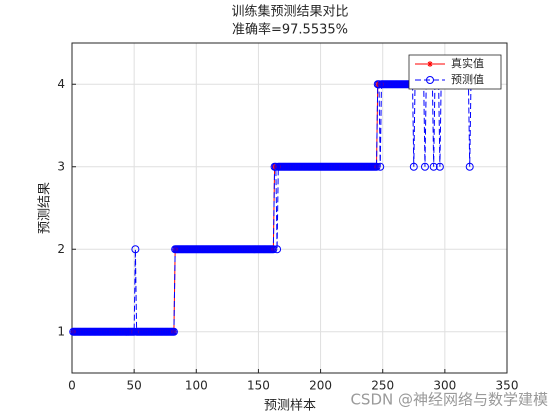 The image size is (560, 420). I want to click on x-tick-label: 0, so click(72, 386).